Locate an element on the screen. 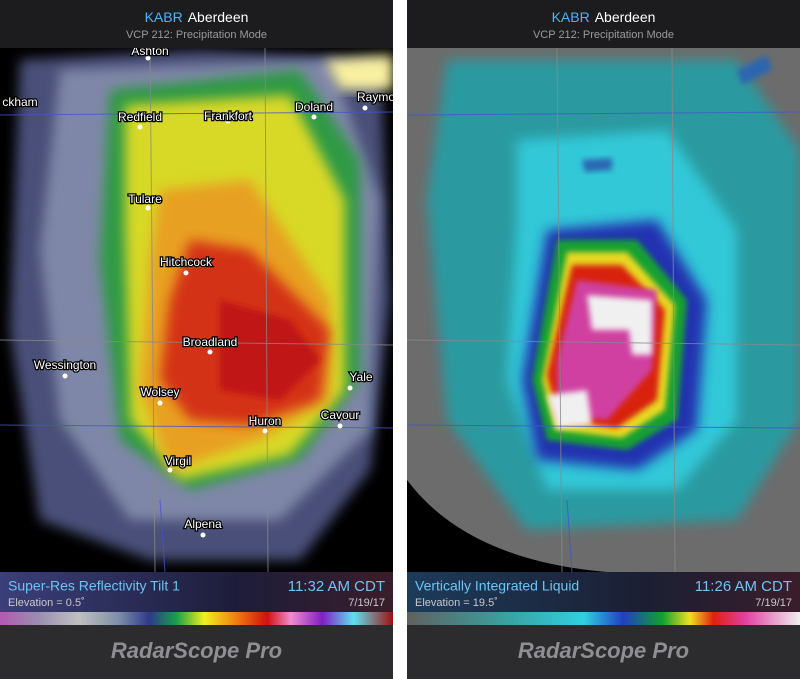  scan-time: 11:26 AM CDT is located at coordinates (743, 586).